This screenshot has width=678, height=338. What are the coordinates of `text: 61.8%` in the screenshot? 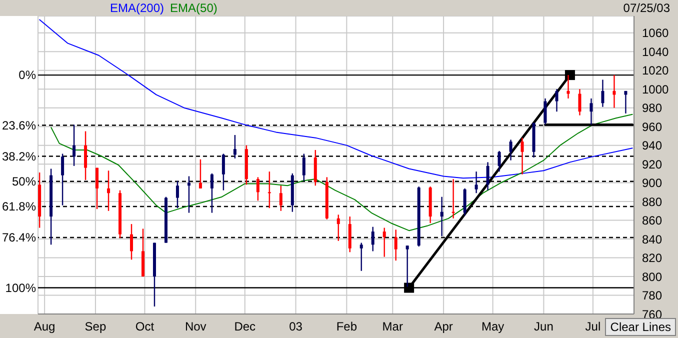 It's located at (19, 207).